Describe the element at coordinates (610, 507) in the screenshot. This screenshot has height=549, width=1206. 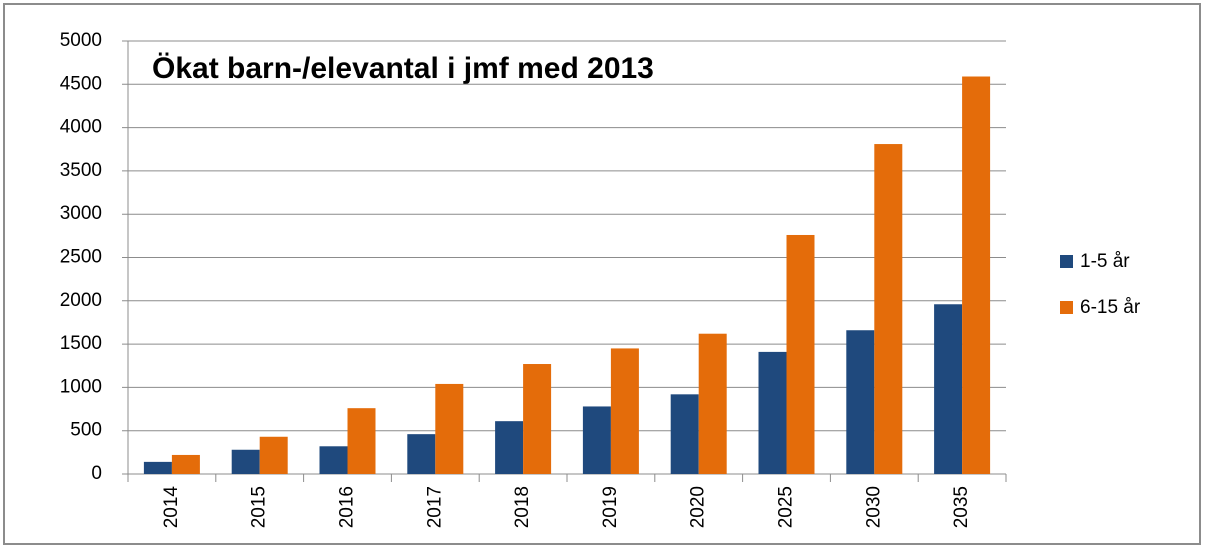
I see `x-tick-label: 2019` at that location.